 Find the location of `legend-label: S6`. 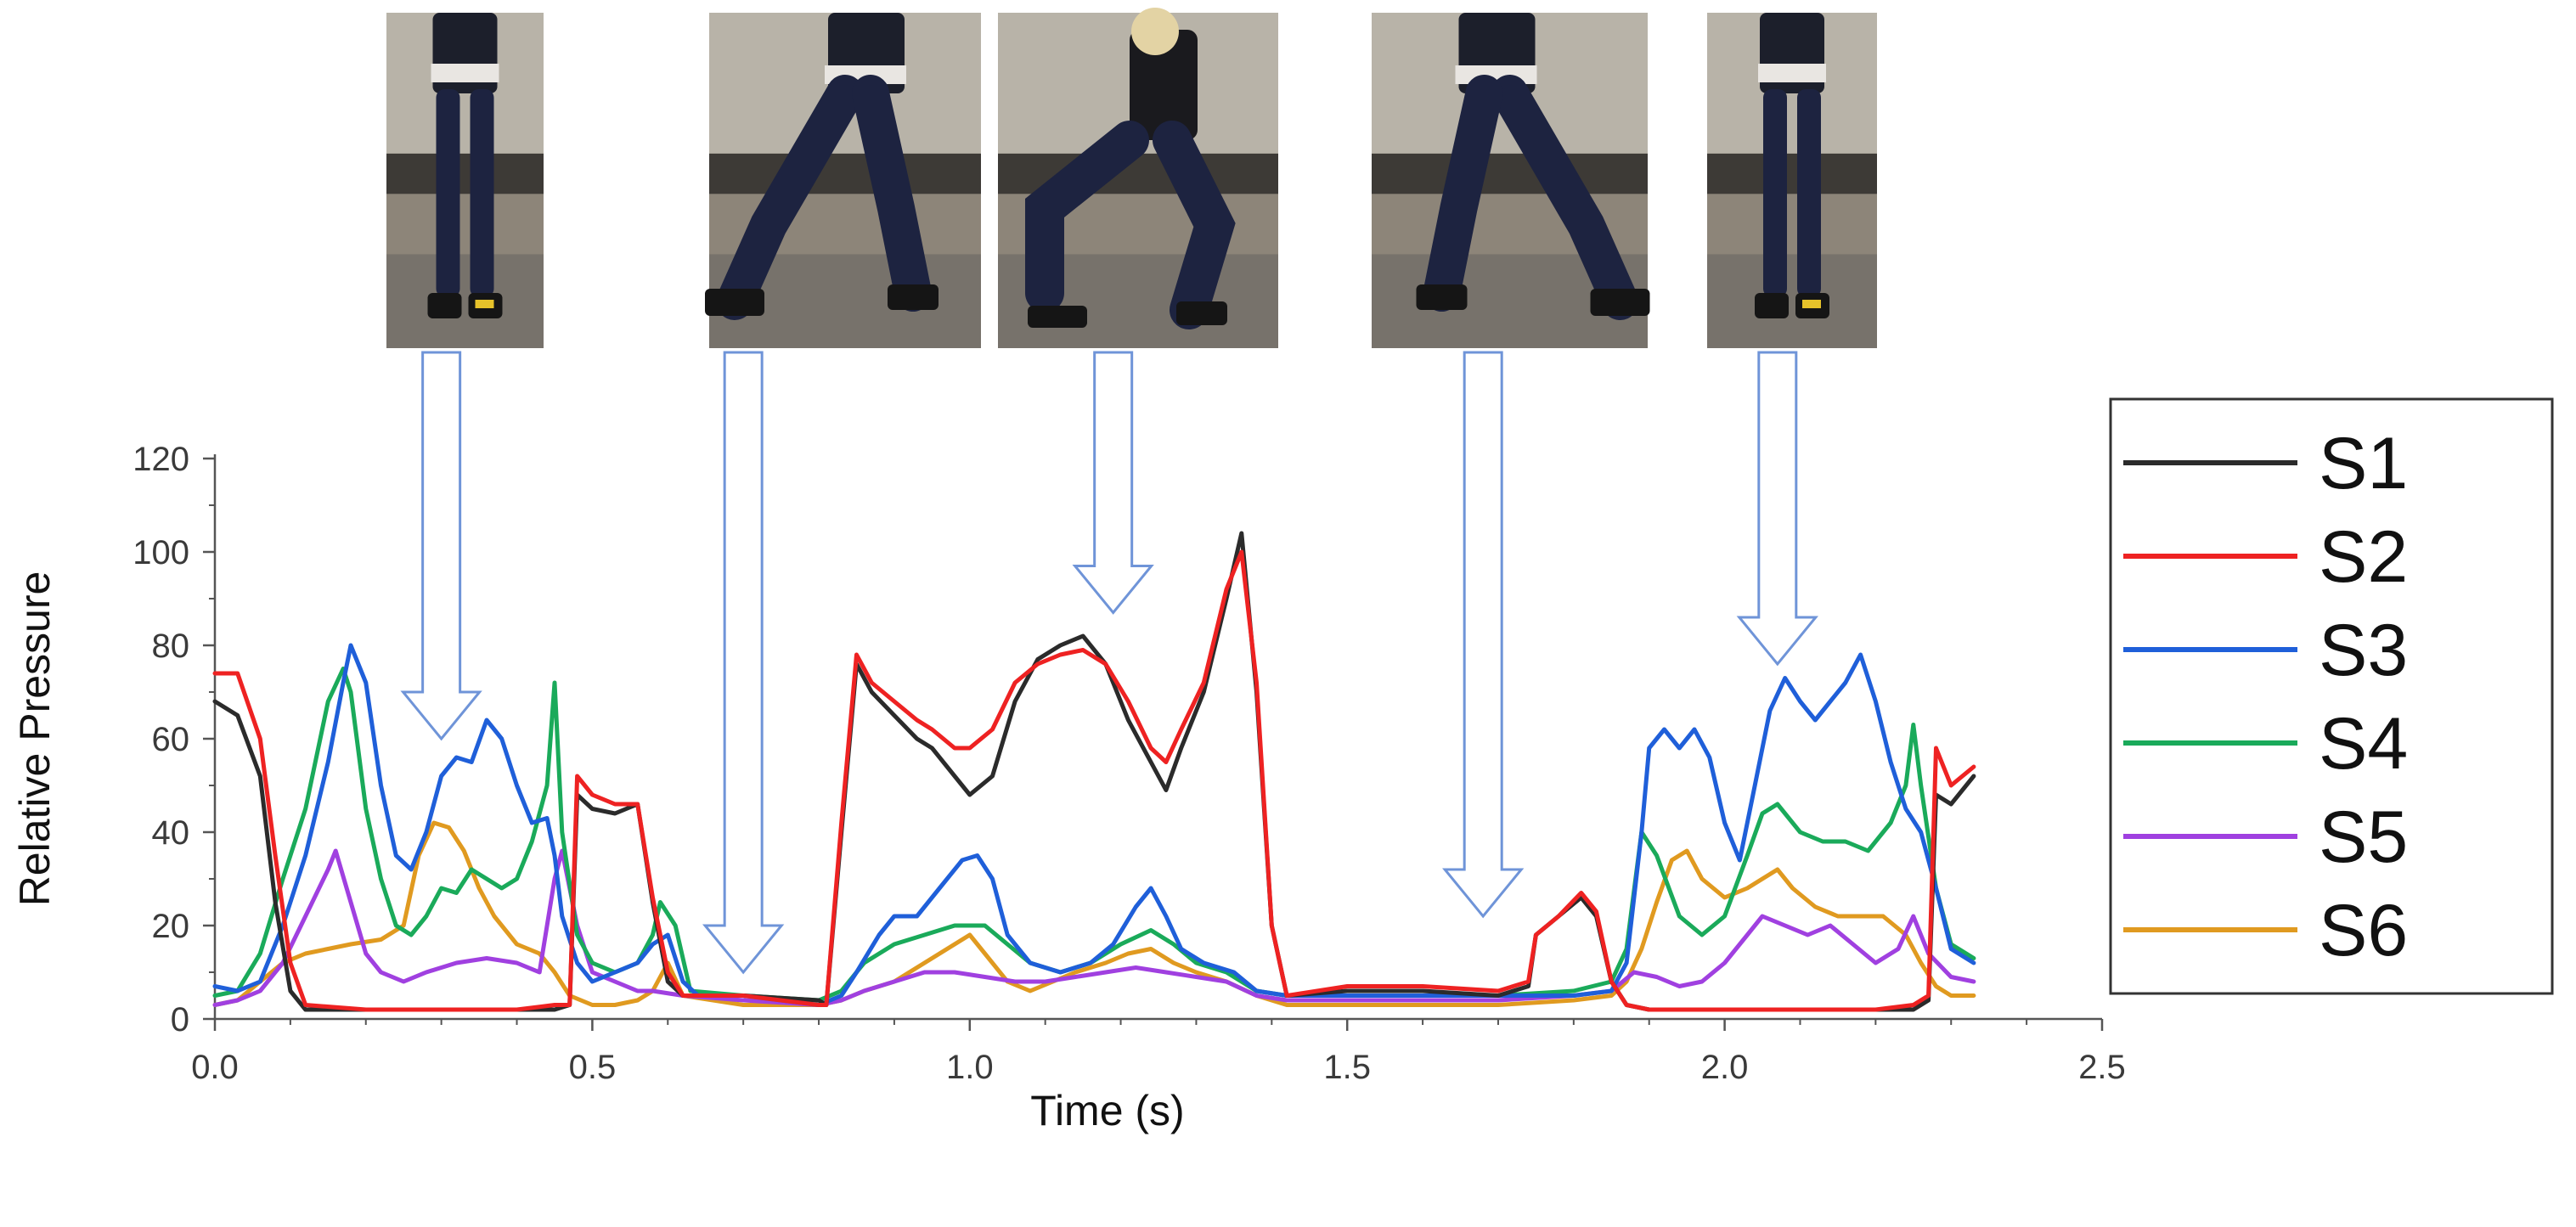

legend-label: S6 is located at coordinates (2363, 931).